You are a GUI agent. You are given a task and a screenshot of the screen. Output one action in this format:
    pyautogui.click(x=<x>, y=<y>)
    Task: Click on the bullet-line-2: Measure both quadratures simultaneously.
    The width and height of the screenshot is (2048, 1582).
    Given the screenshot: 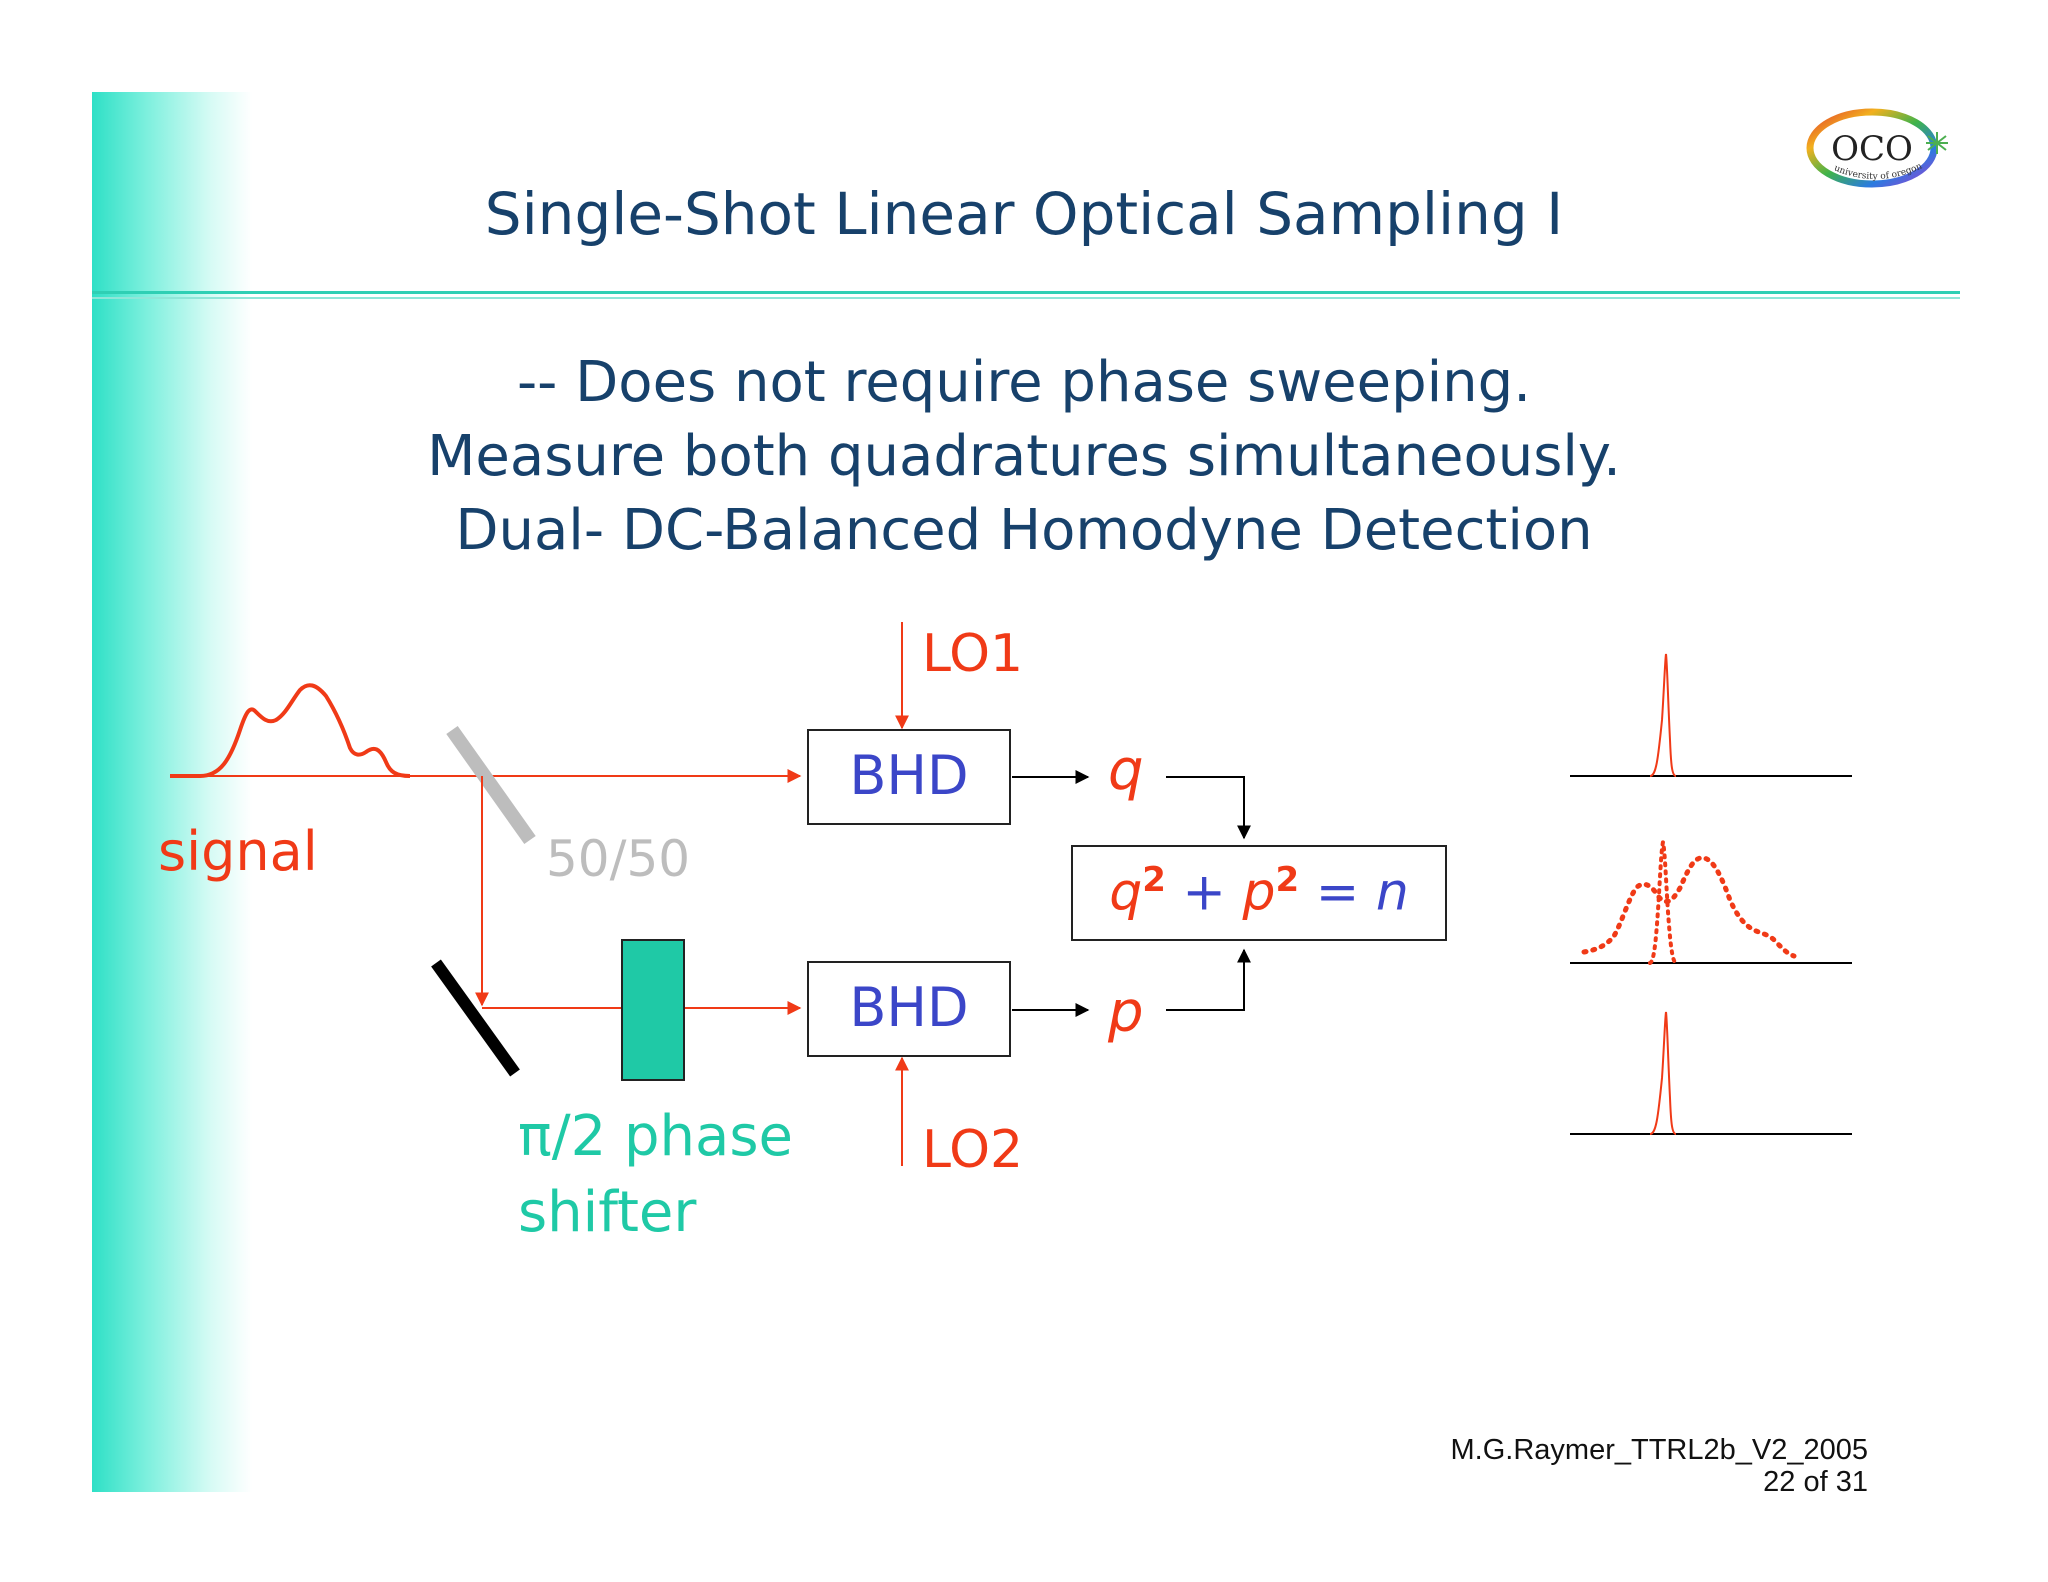 What is the action you would take?
    pyautogui.click(x=1024, y=456)
    